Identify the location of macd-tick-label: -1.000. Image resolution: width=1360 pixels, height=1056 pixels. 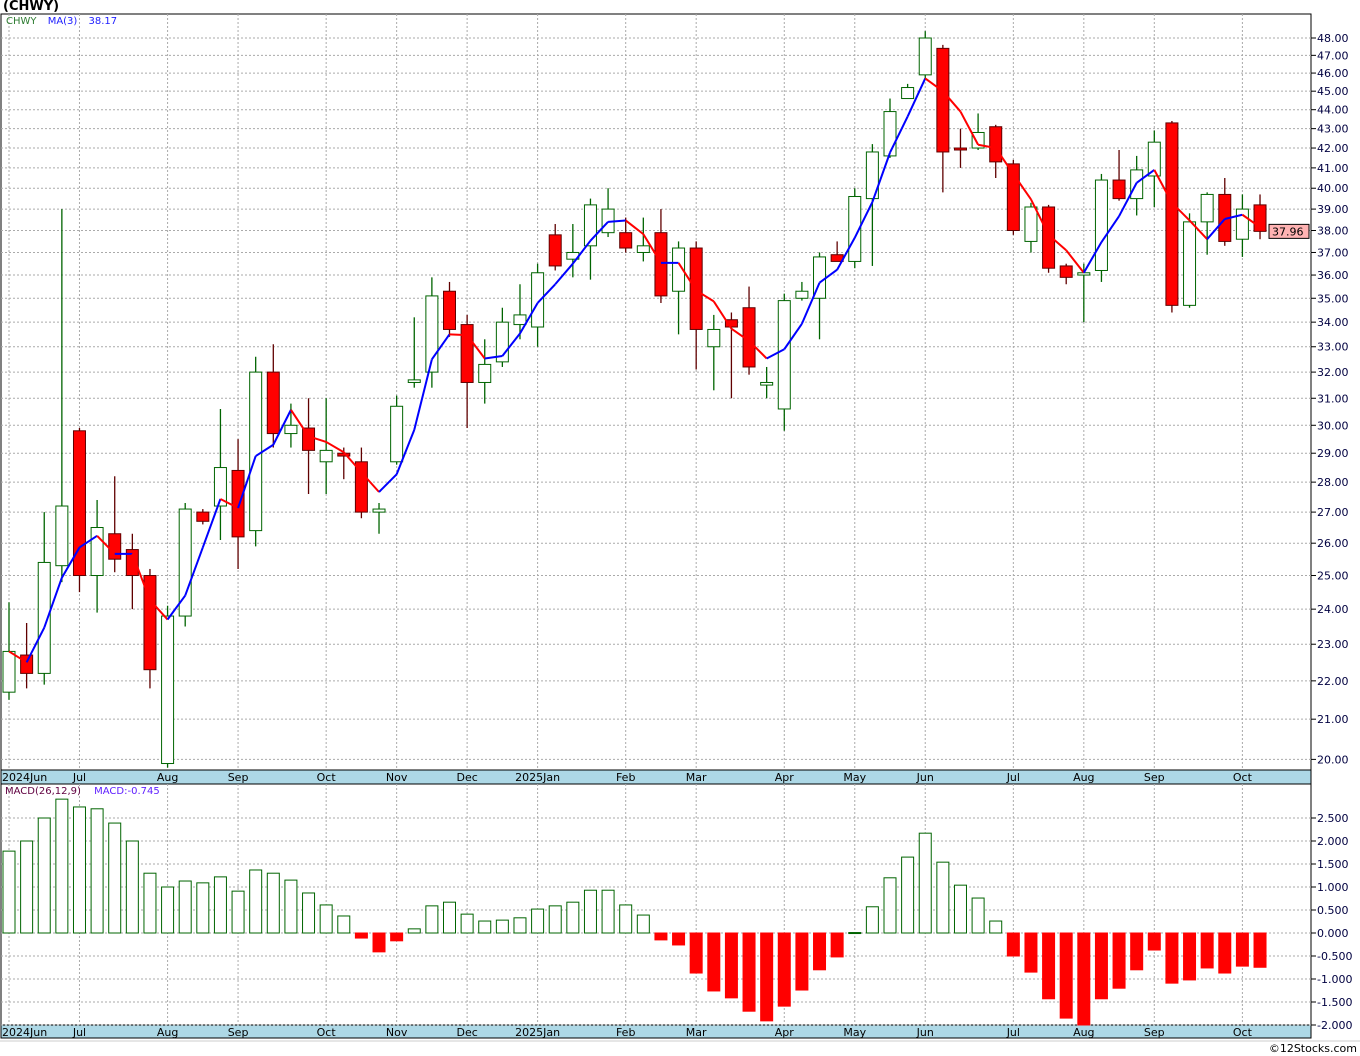
(1334, 979).